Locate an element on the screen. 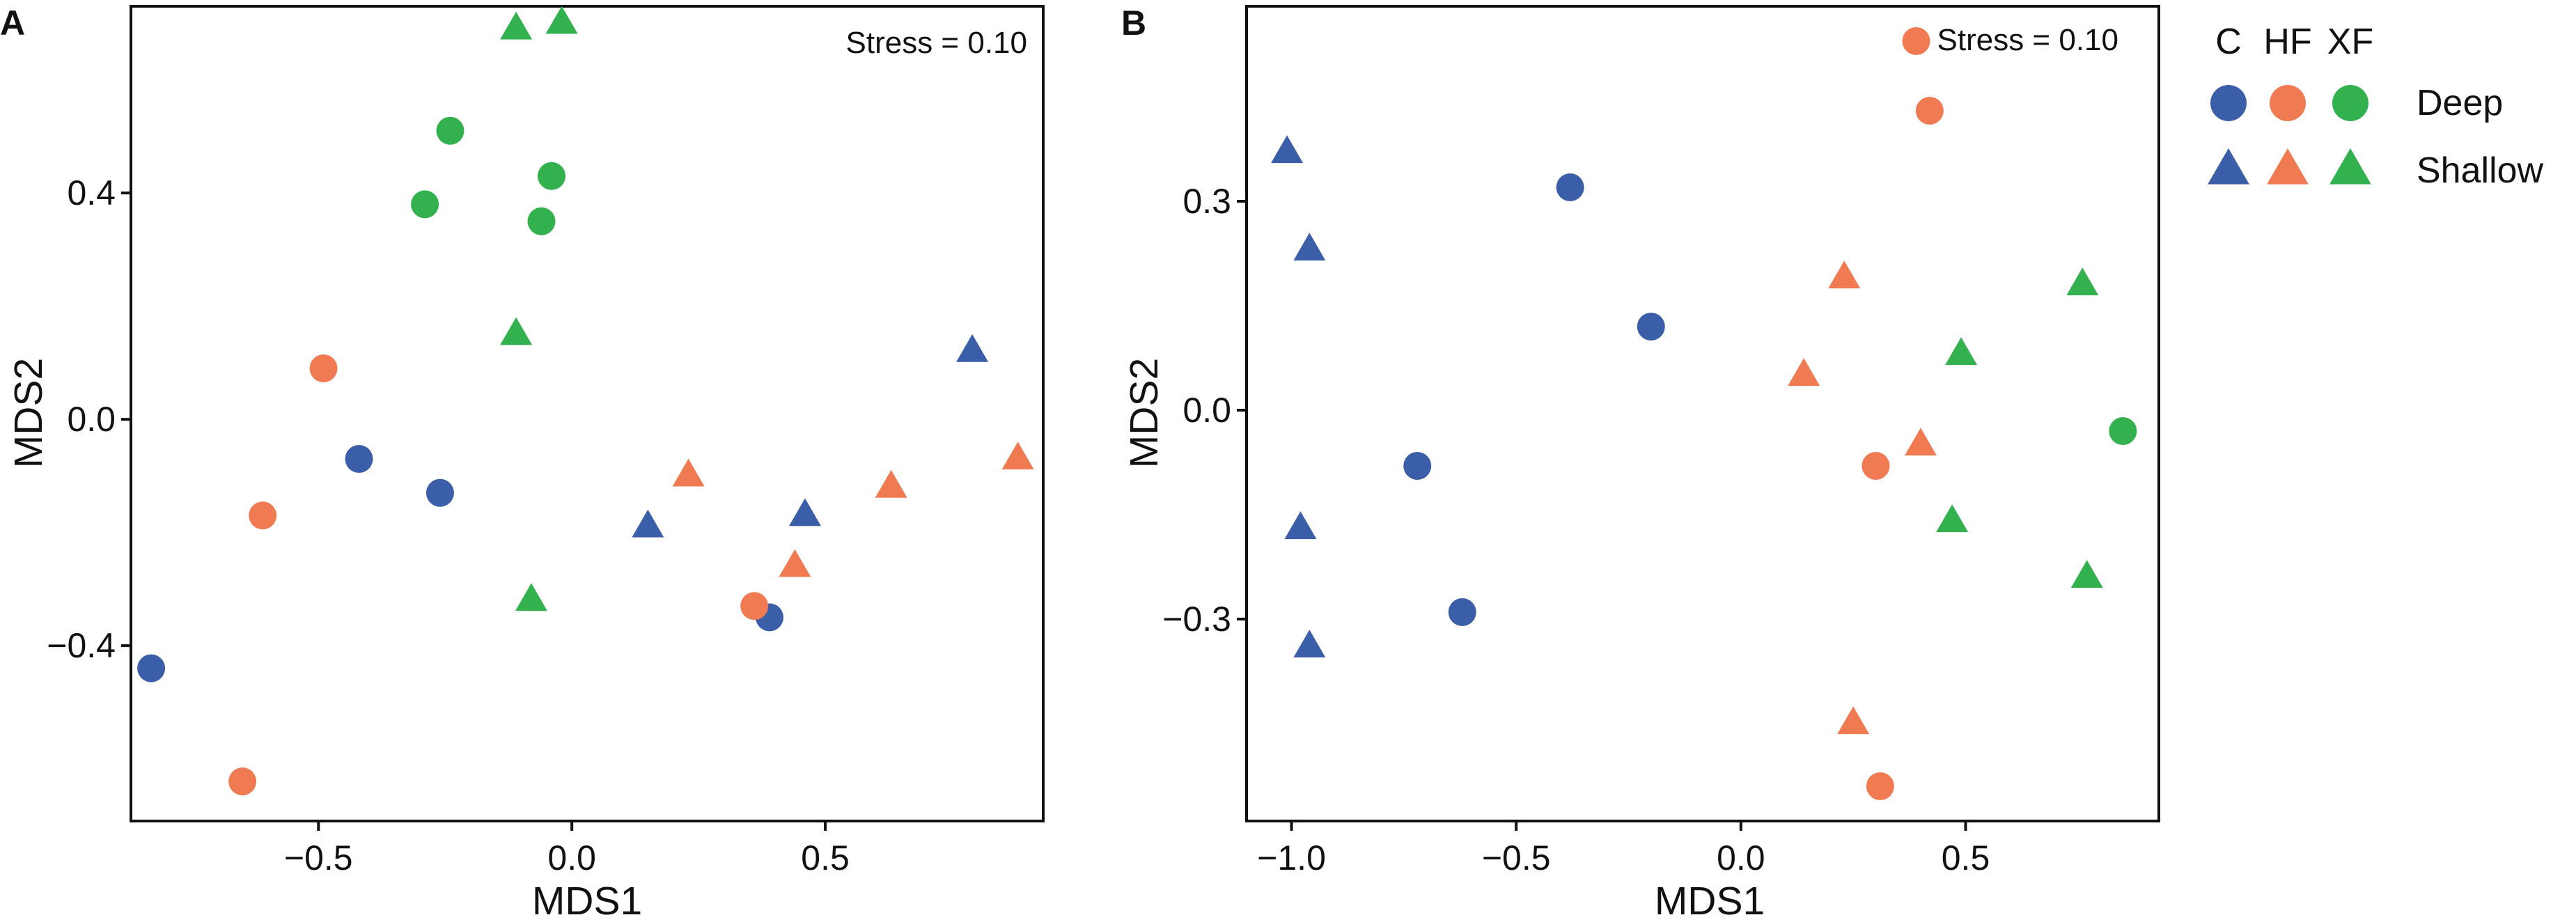  x-tick-label-a: 0.5 is located at coordinates (826, 857).